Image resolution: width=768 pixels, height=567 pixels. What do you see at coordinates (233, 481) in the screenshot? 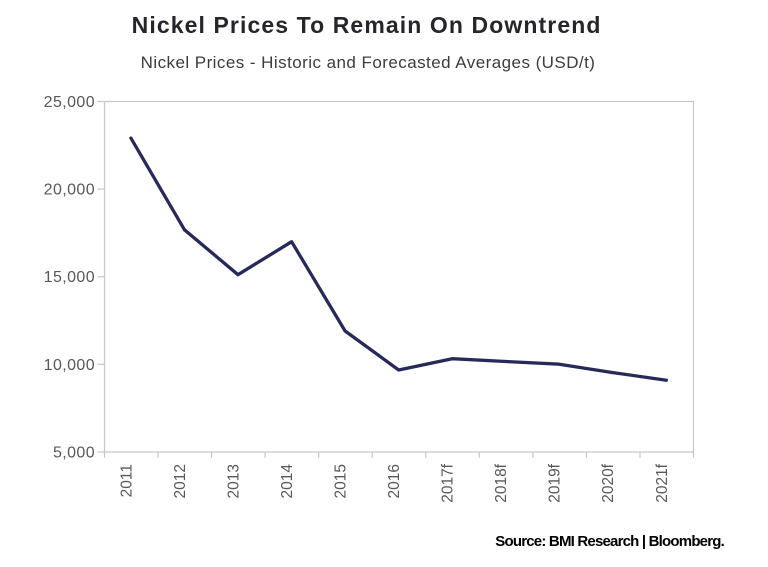
I see `svg-text: 2013` at bounding box center [233, 481].